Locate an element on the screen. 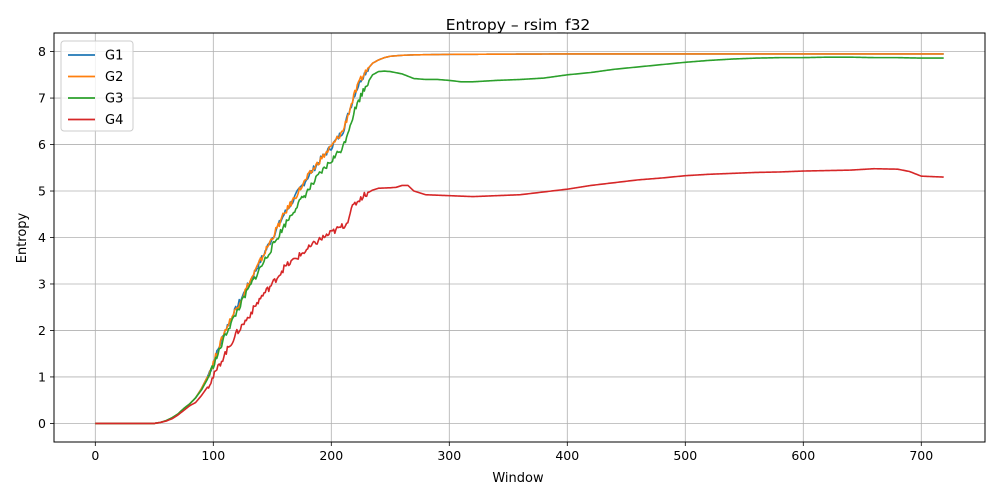  y-tick-label: 0 is located at coordinates (42, 423).